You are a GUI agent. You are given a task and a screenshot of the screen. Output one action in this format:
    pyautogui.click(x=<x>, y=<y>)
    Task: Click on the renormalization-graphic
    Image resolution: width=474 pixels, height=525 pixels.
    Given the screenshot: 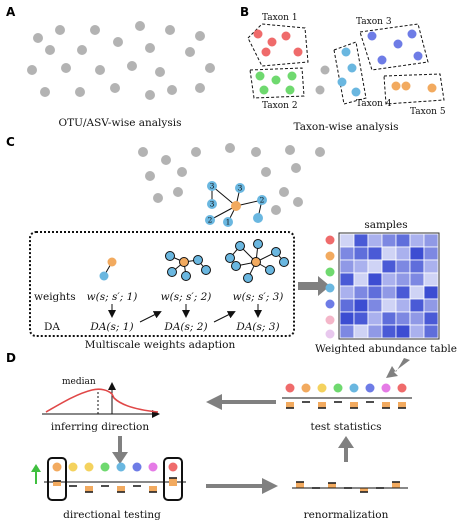 What is the action you would take?
    pyautogui.click(x=350, y=487)
    